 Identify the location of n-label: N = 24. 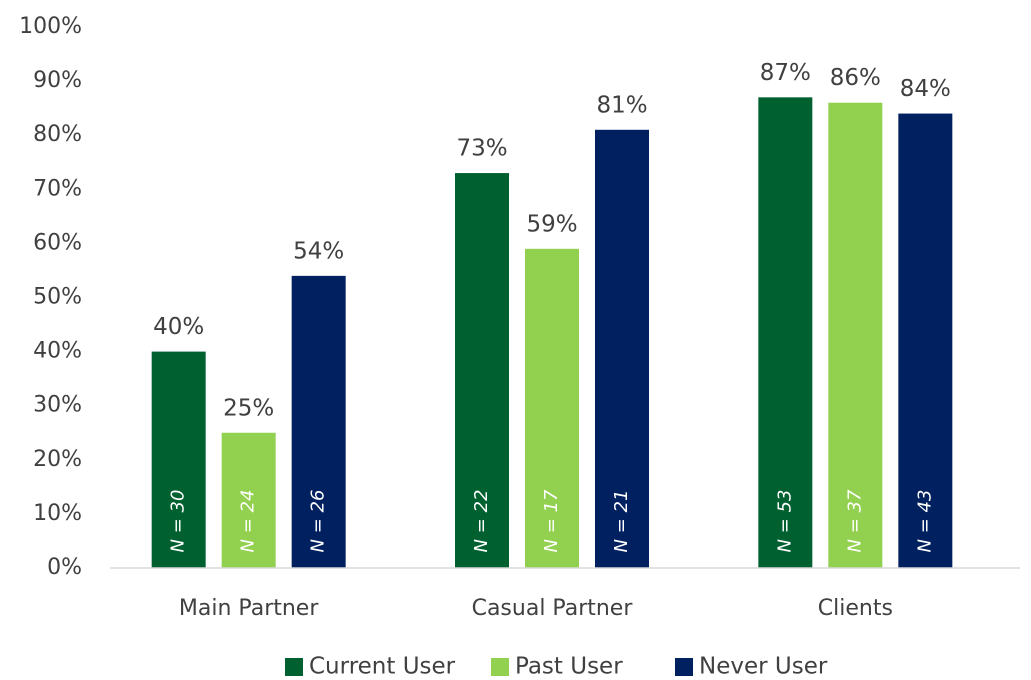
(248, 521).